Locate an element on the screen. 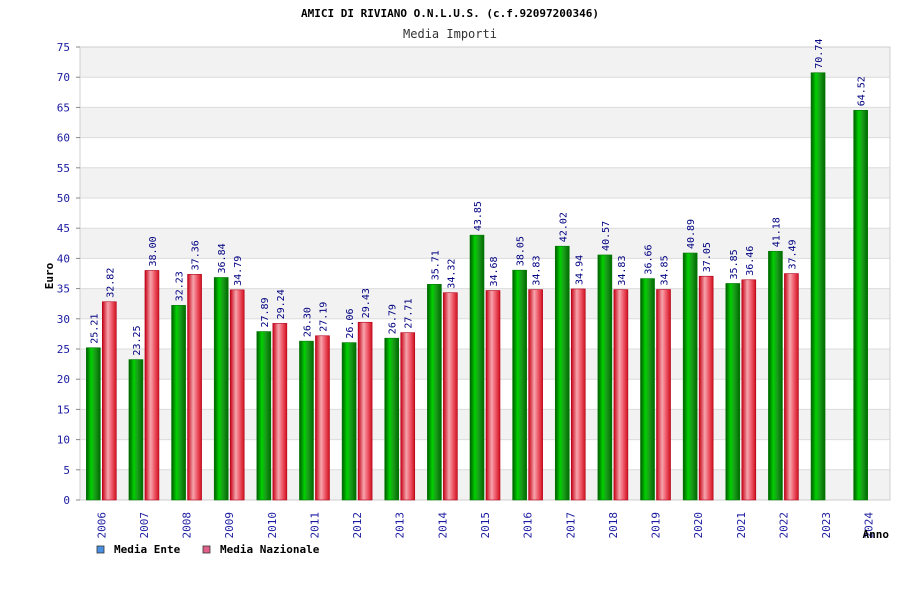  data-label: 38.05 is located at coordinates (521, 251).